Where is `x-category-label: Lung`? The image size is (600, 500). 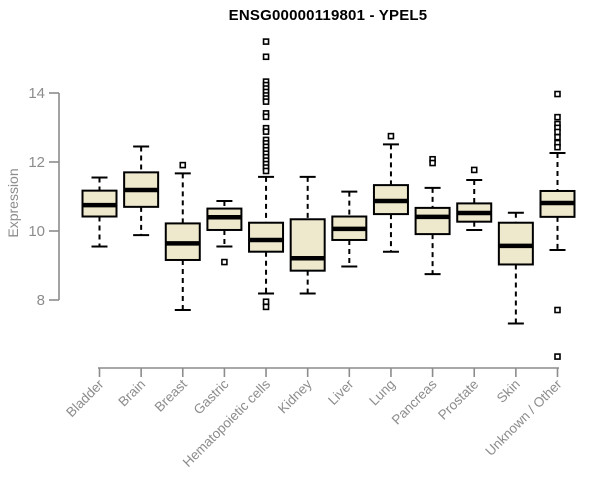 x-category-label: Lung is located at coordinates (382, 393).